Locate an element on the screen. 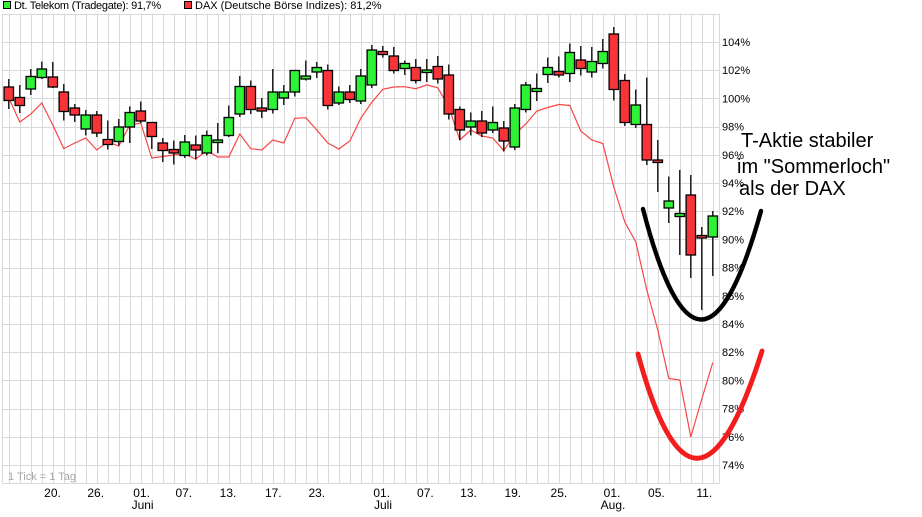 This screenshot has width=922, height=517. svg-text: 82% is located at coordinates (733, 353).